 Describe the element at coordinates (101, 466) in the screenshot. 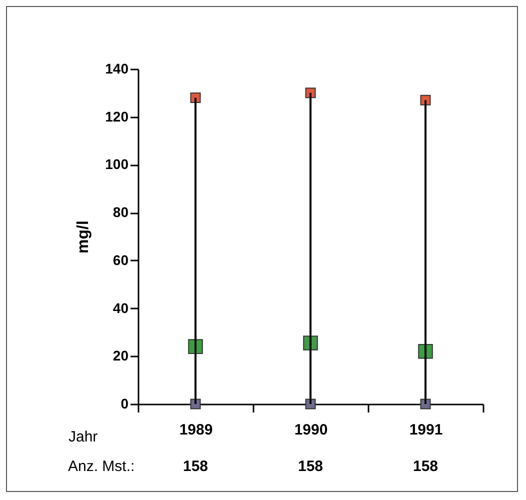

I see `text: Anz. Mst.:` at that location.